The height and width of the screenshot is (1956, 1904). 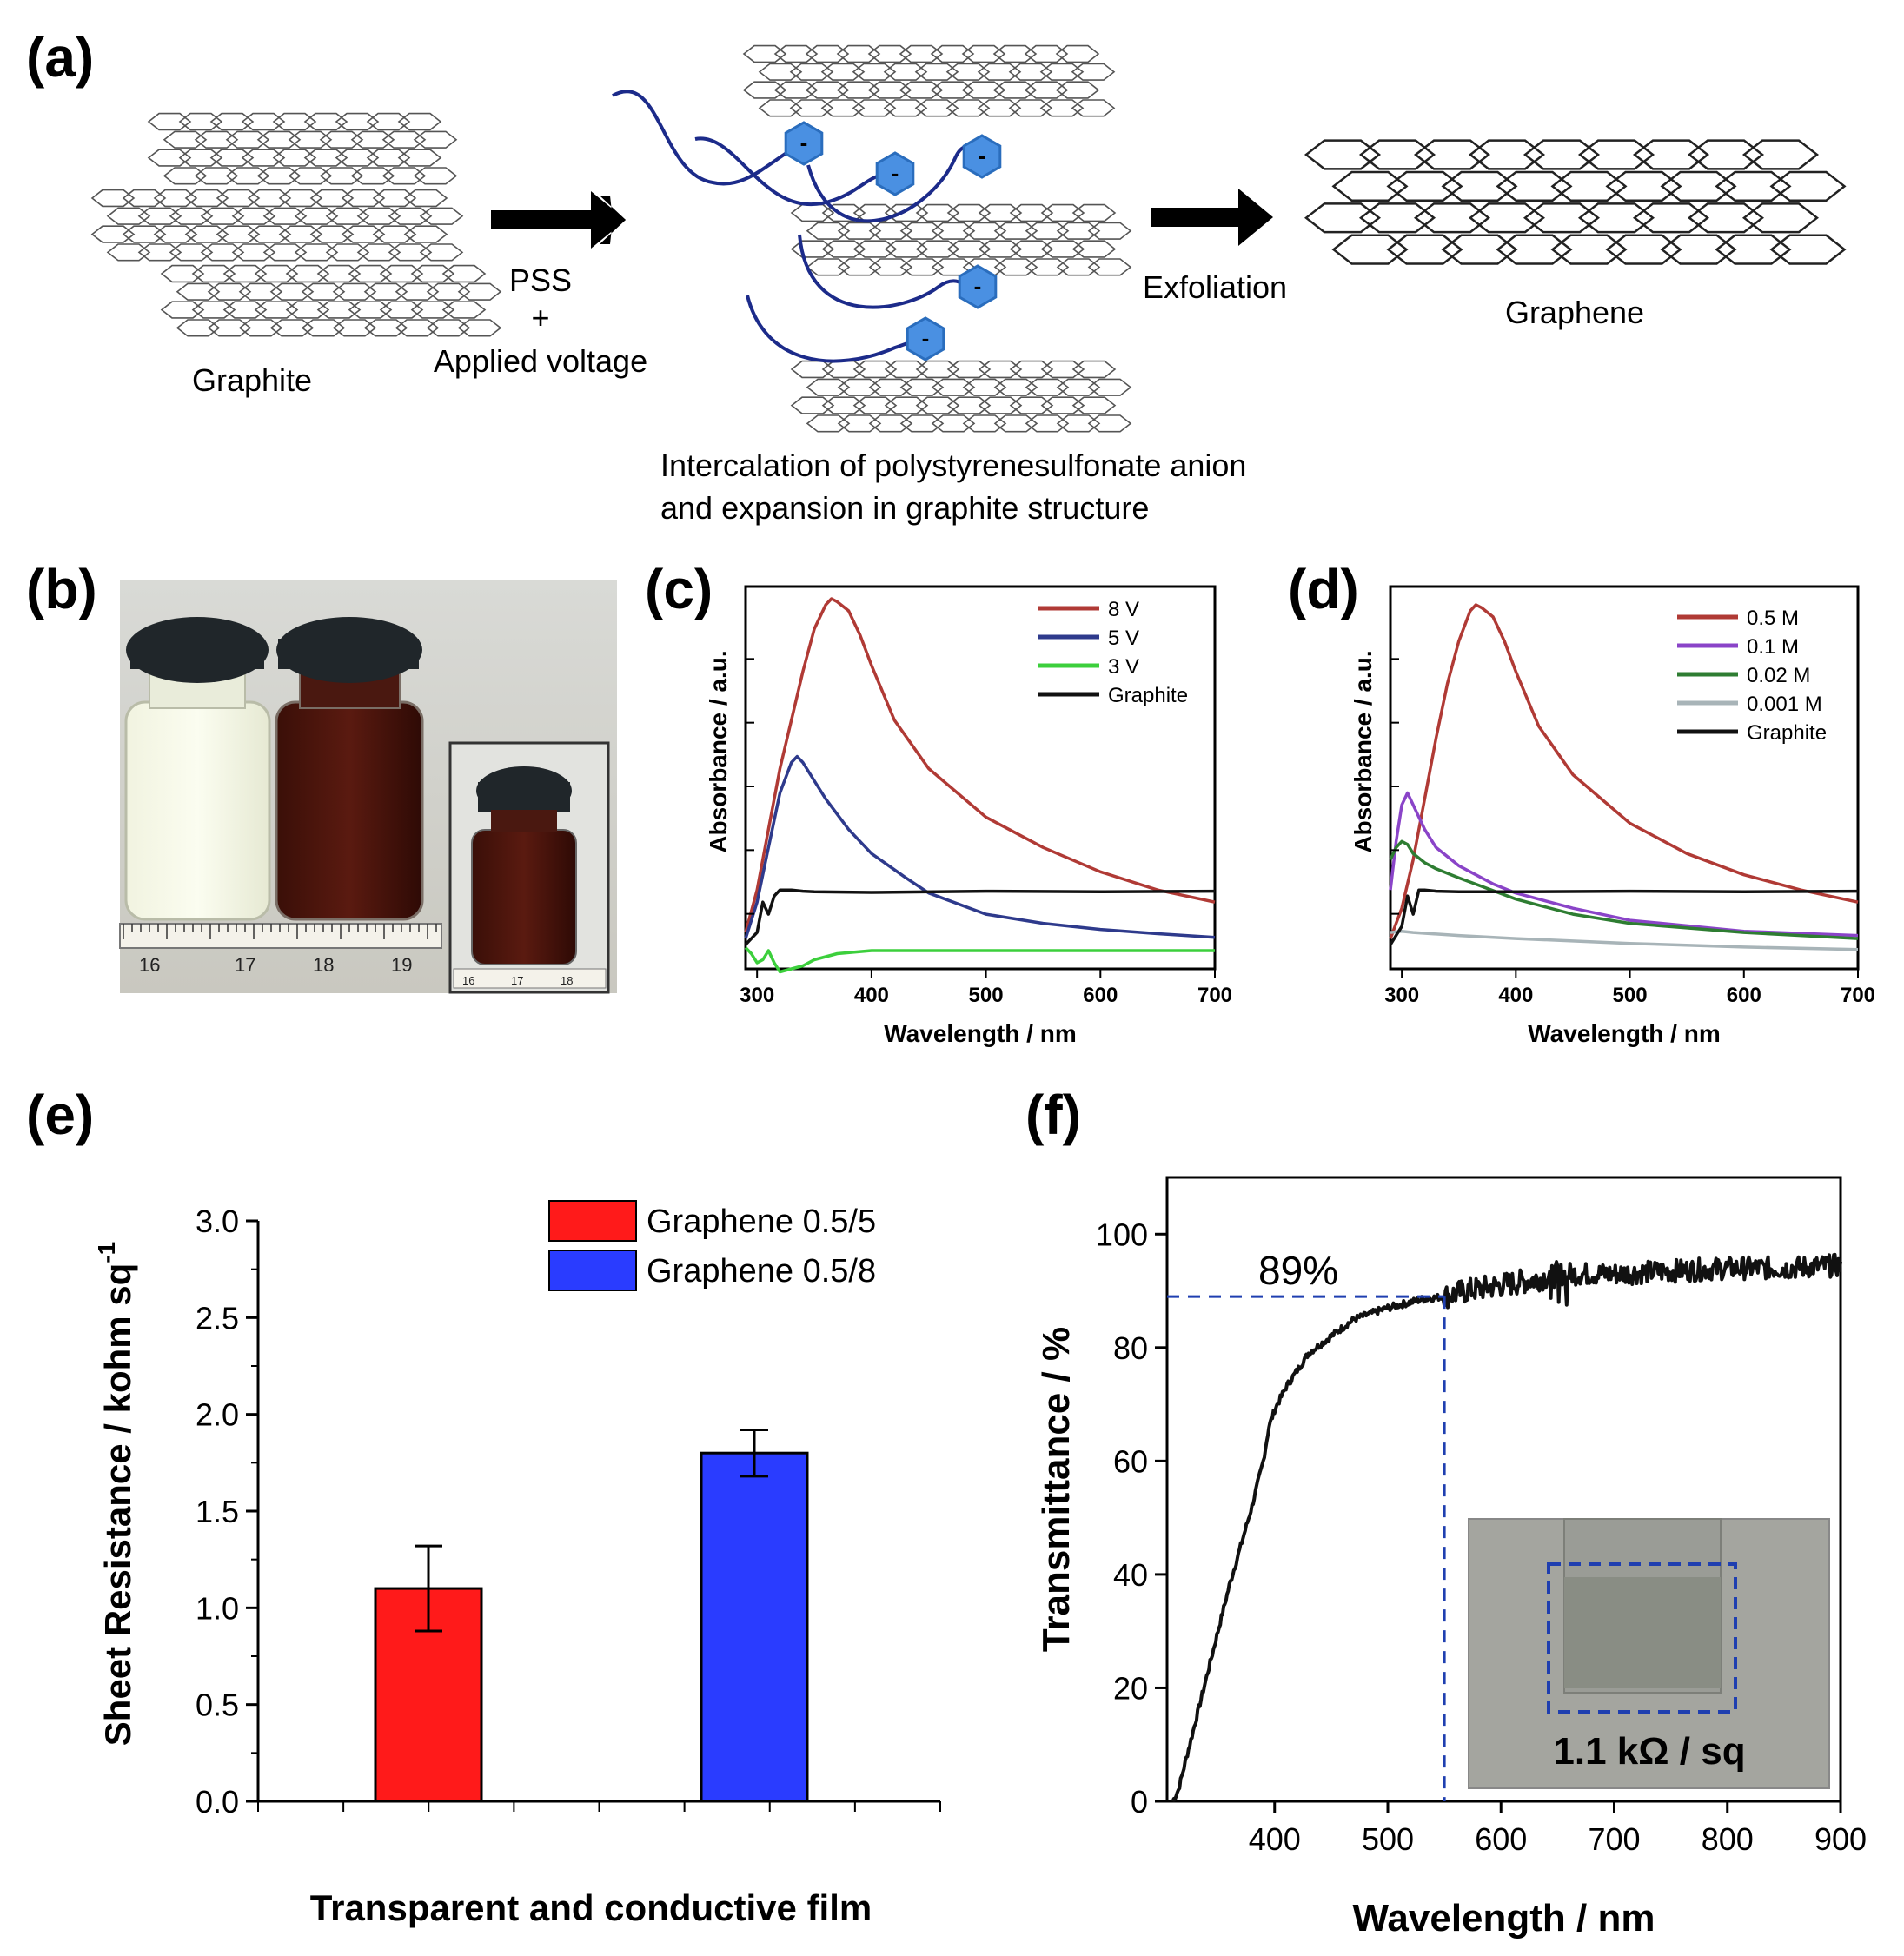 I want to click on inset-ruler, so click(x=530, y=978).